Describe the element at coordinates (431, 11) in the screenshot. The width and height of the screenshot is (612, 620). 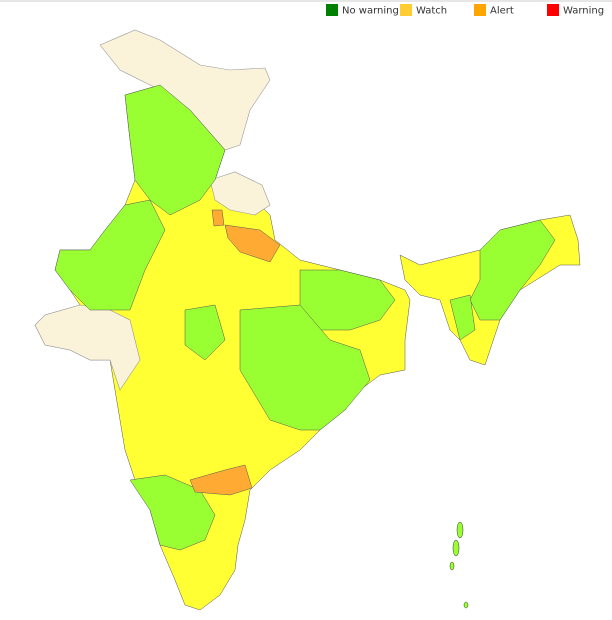
I see `legend-label: Watch` at that location.